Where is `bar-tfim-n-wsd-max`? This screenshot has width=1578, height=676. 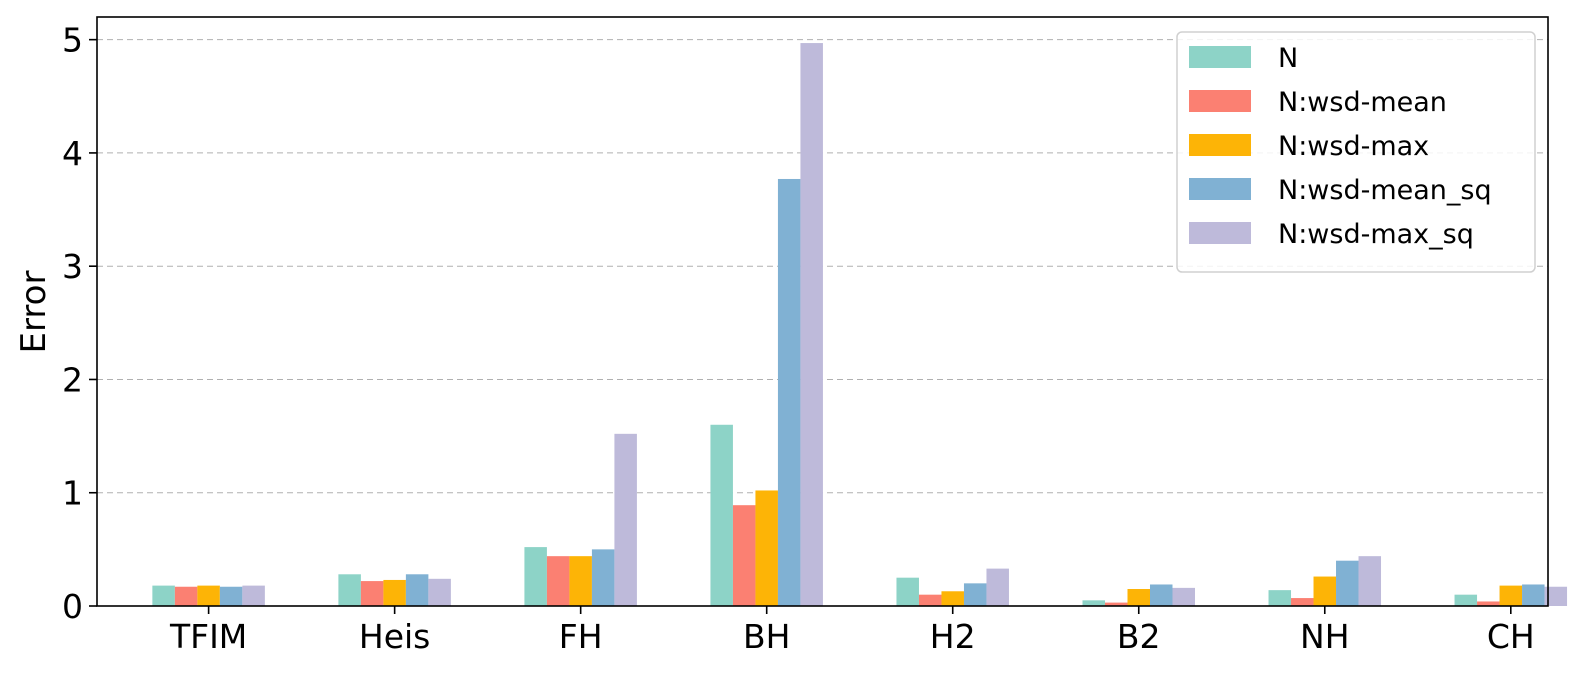 bar-tfim-n-wsd-max is located at coordinates (208, 595).